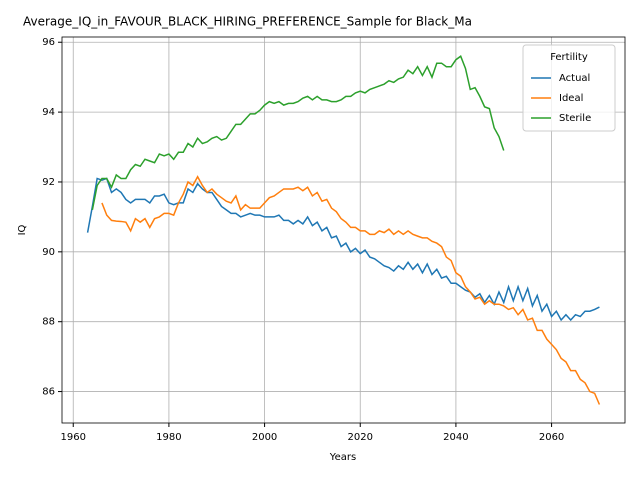  What do you see at coordinates (574, 78) in the screenshot?
I see `legend-label: Actual` at bounding box center [574, 78].